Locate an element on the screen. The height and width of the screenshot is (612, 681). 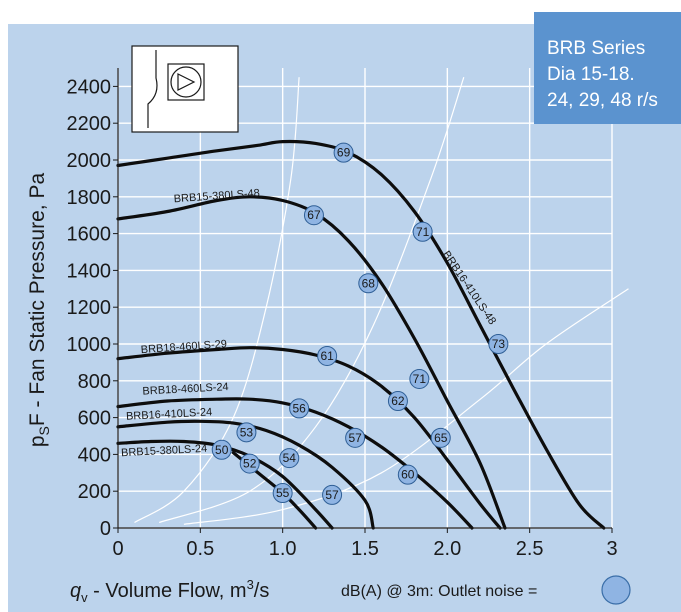
noise-marker: 67 is located at coordinates (313, 215).